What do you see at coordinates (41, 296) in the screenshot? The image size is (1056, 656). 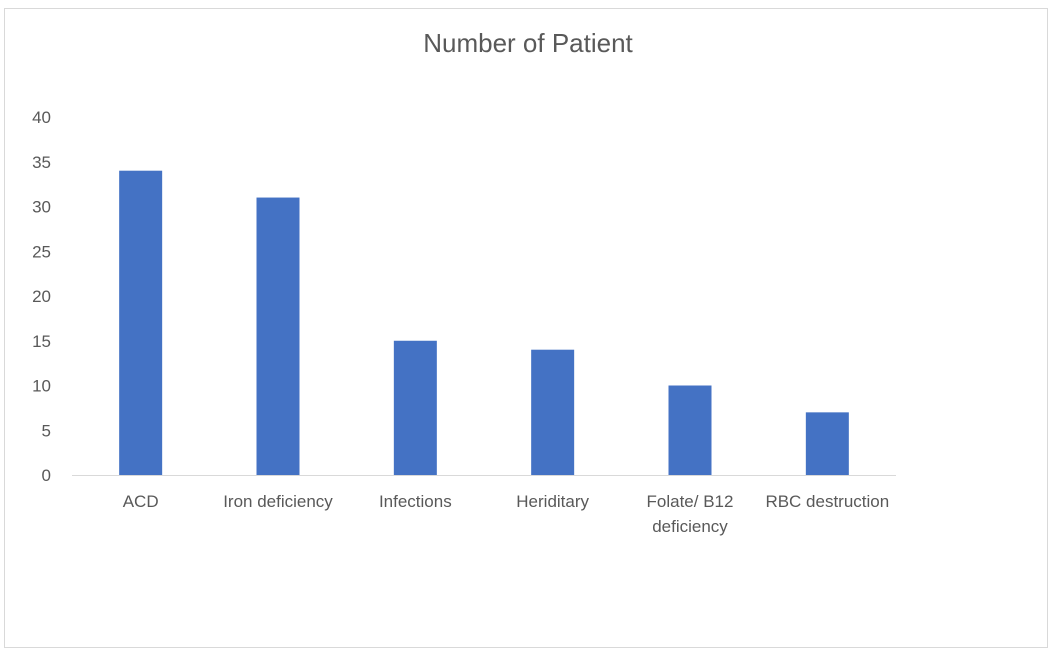 I see `y-tick-label: 20` at bounding box center [41, 296].